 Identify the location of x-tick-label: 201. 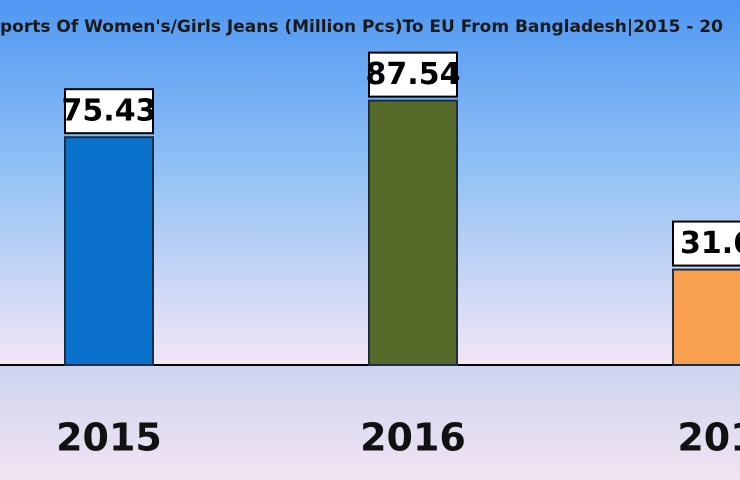
(708, 438).